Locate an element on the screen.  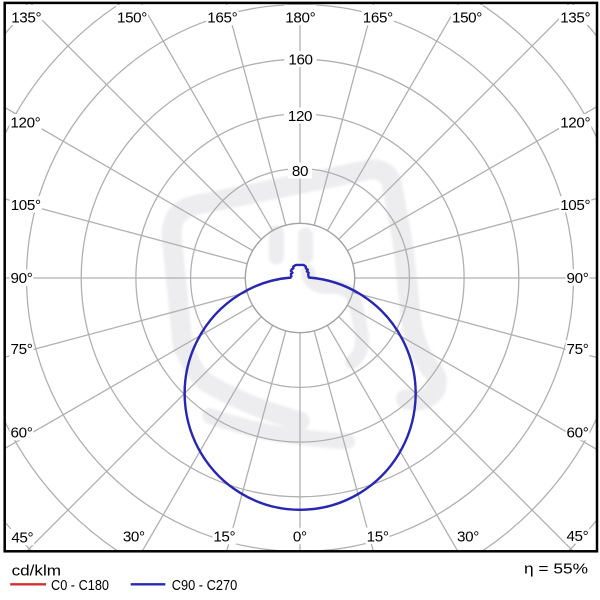
svg-text: C0 - C180 is located at coordinates (80, 585).